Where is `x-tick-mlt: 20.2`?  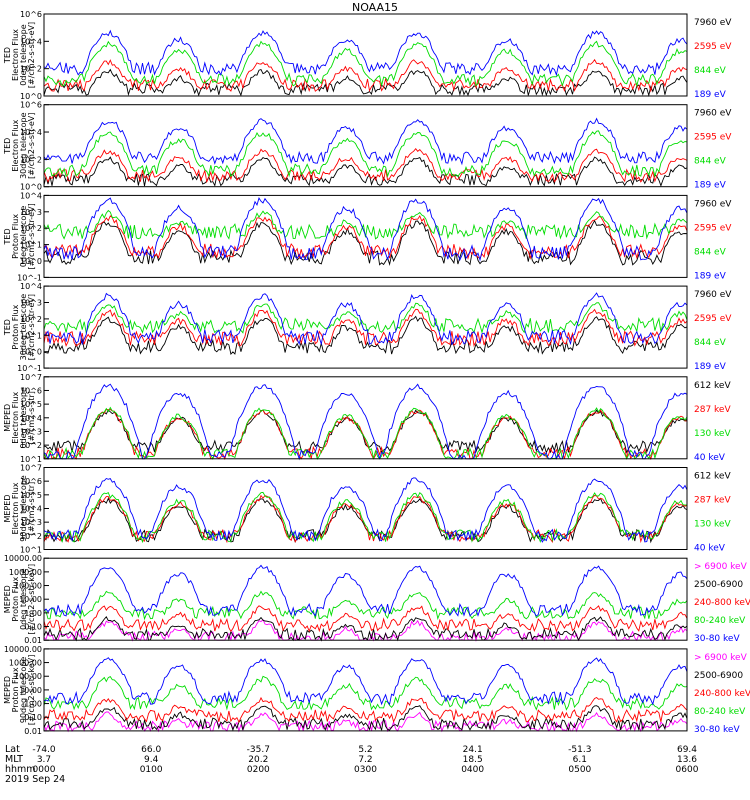
x-tick-mlt: 20.2 is located at coordinates (258, 760).